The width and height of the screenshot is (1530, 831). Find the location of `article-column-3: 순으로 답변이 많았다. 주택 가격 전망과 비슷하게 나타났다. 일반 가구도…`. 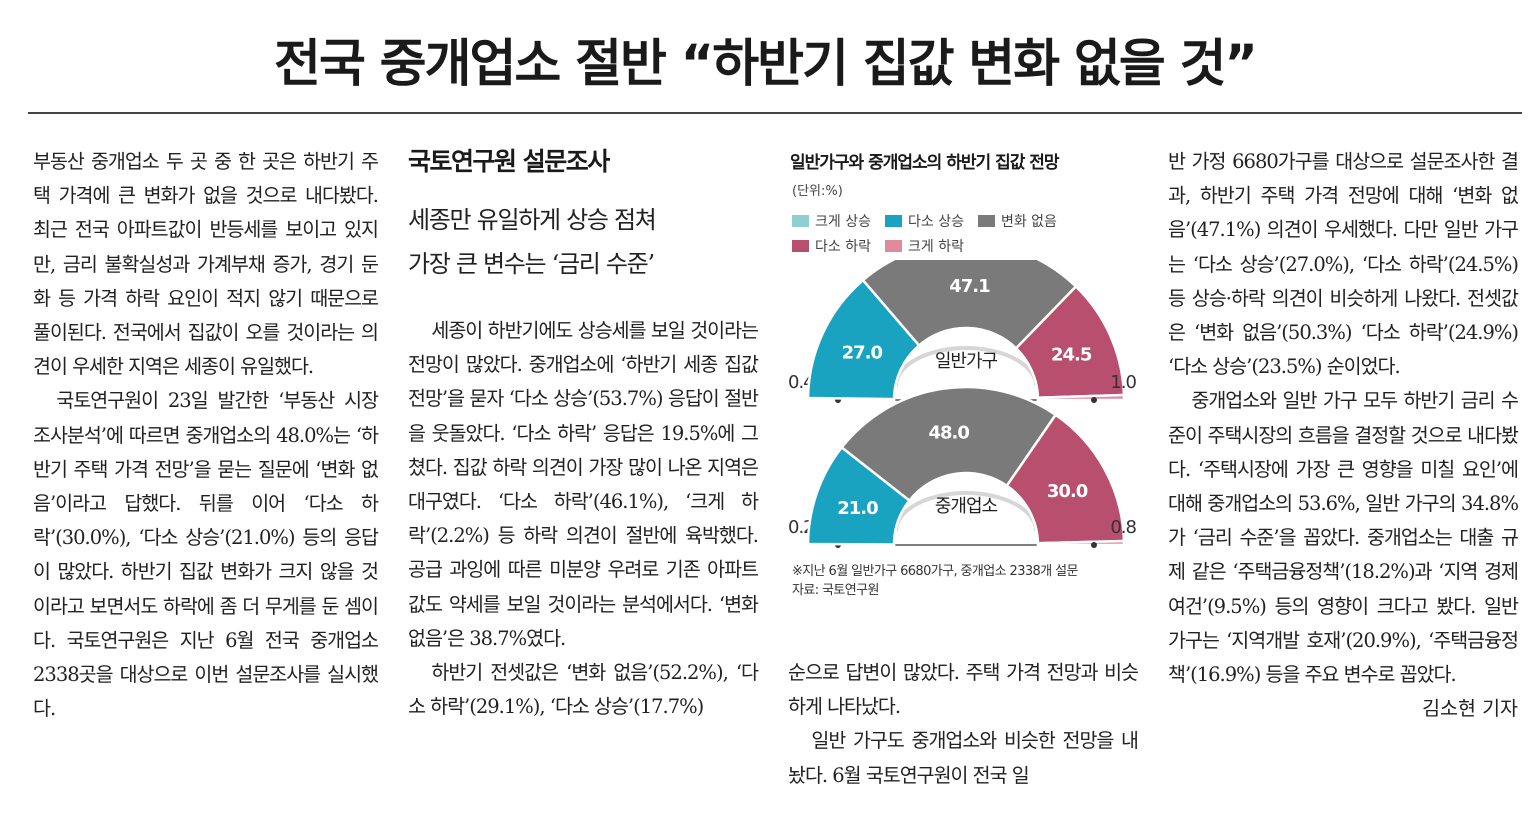

article-column-3: 순으로 답변이 많았다. 주택 가격 전망과 비슷하게 나타났다. 일반 가구도… is located at coordinates (963, 724).